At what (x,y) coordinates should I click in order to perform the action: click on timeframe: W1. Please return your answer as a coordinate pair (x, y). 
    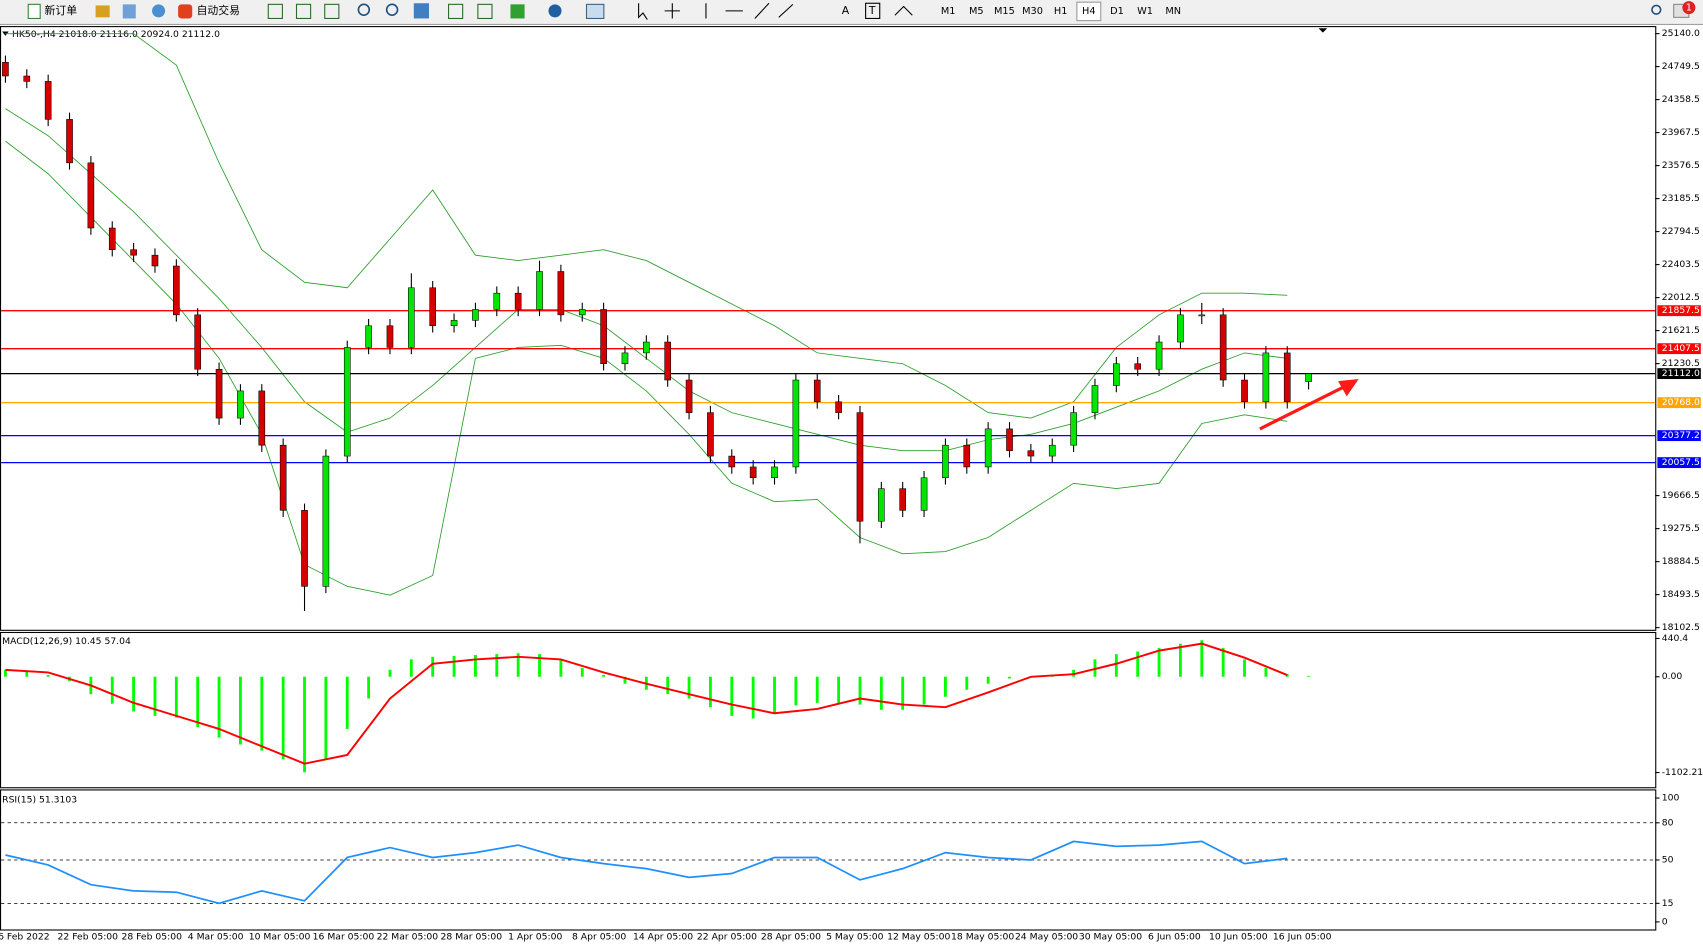
    Looking at the image, I should click on (1145, 11).